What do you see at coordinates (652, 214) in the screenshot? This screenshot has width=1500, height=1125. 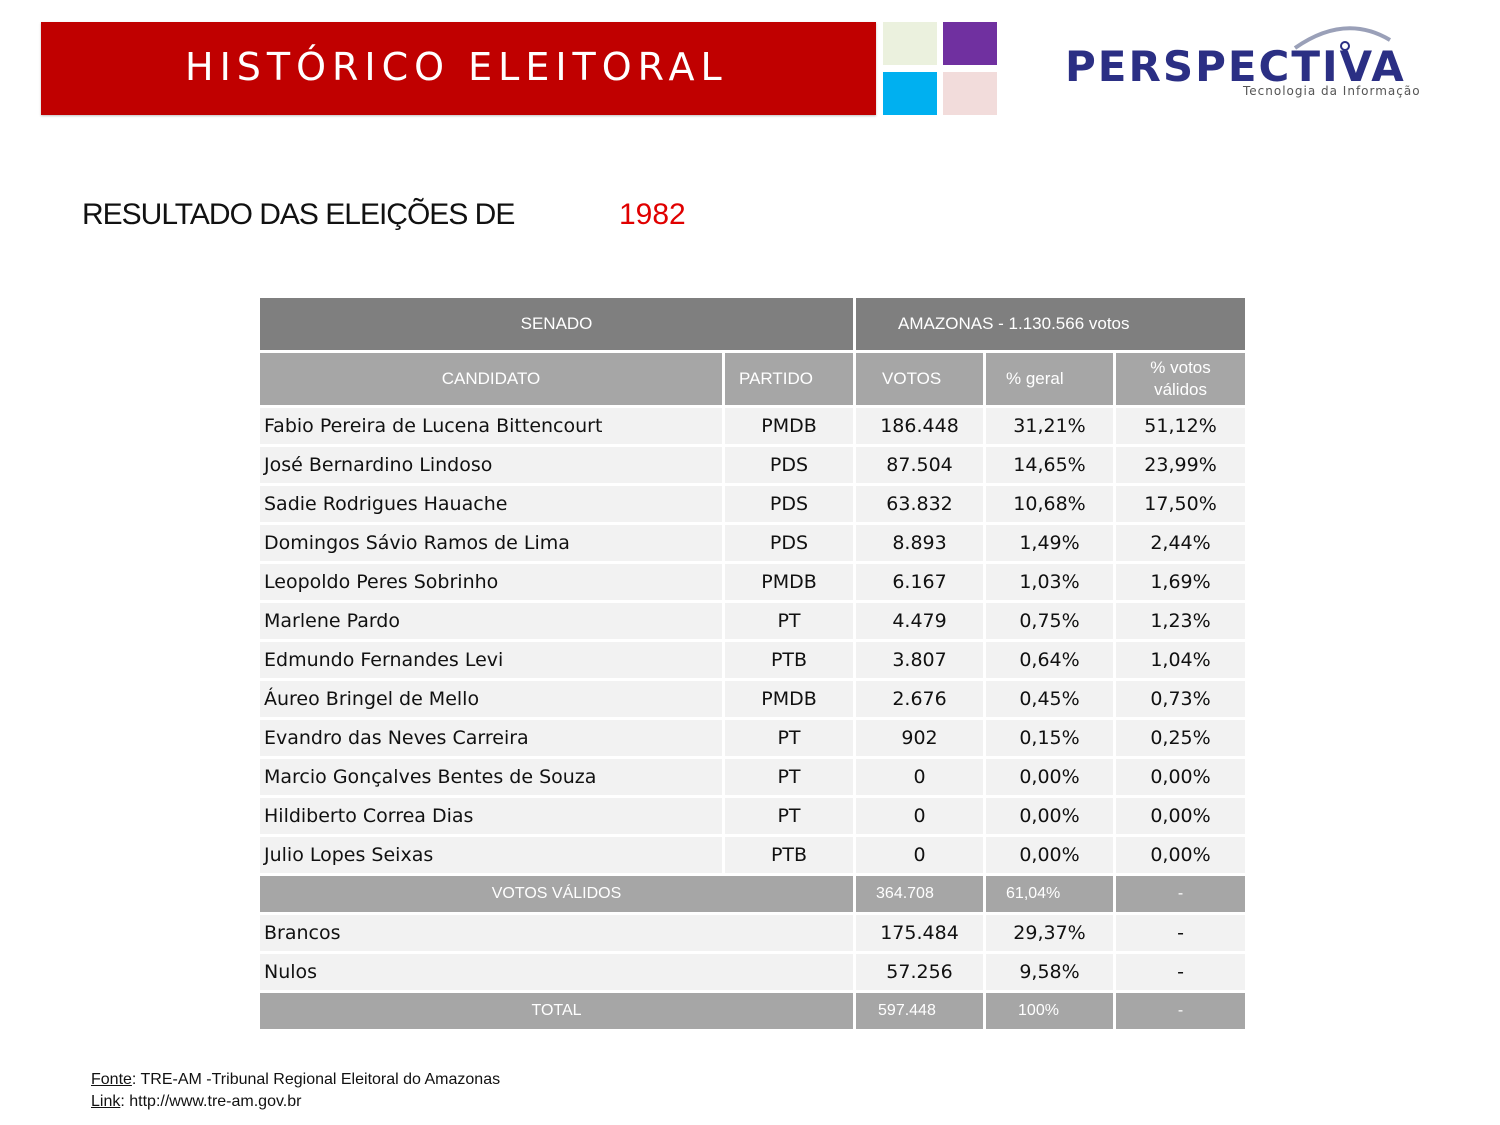 I see `election-year: 1982` at bounding box center [652, 214].